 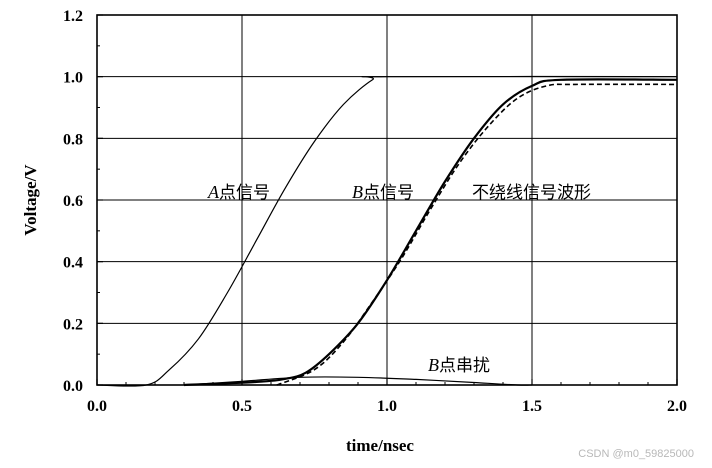 What do you see at coordinates (532, 406) in the screenshot?
I see `x-tick-label-3: 1.5` at bounding box center [532, 406].